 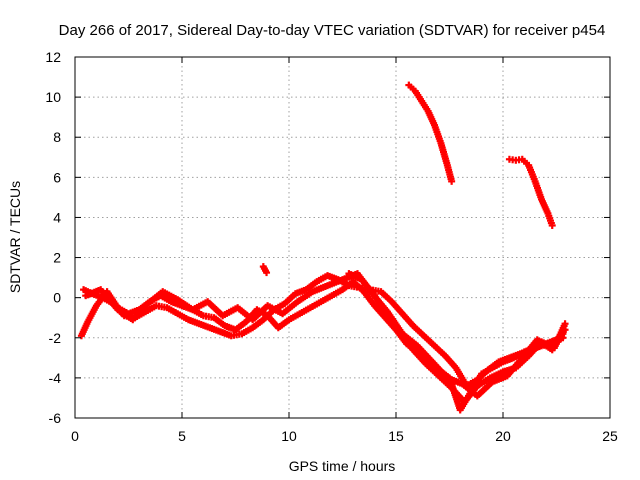 I want to click on y-tick-label: 12, so click(x=53, y=57).